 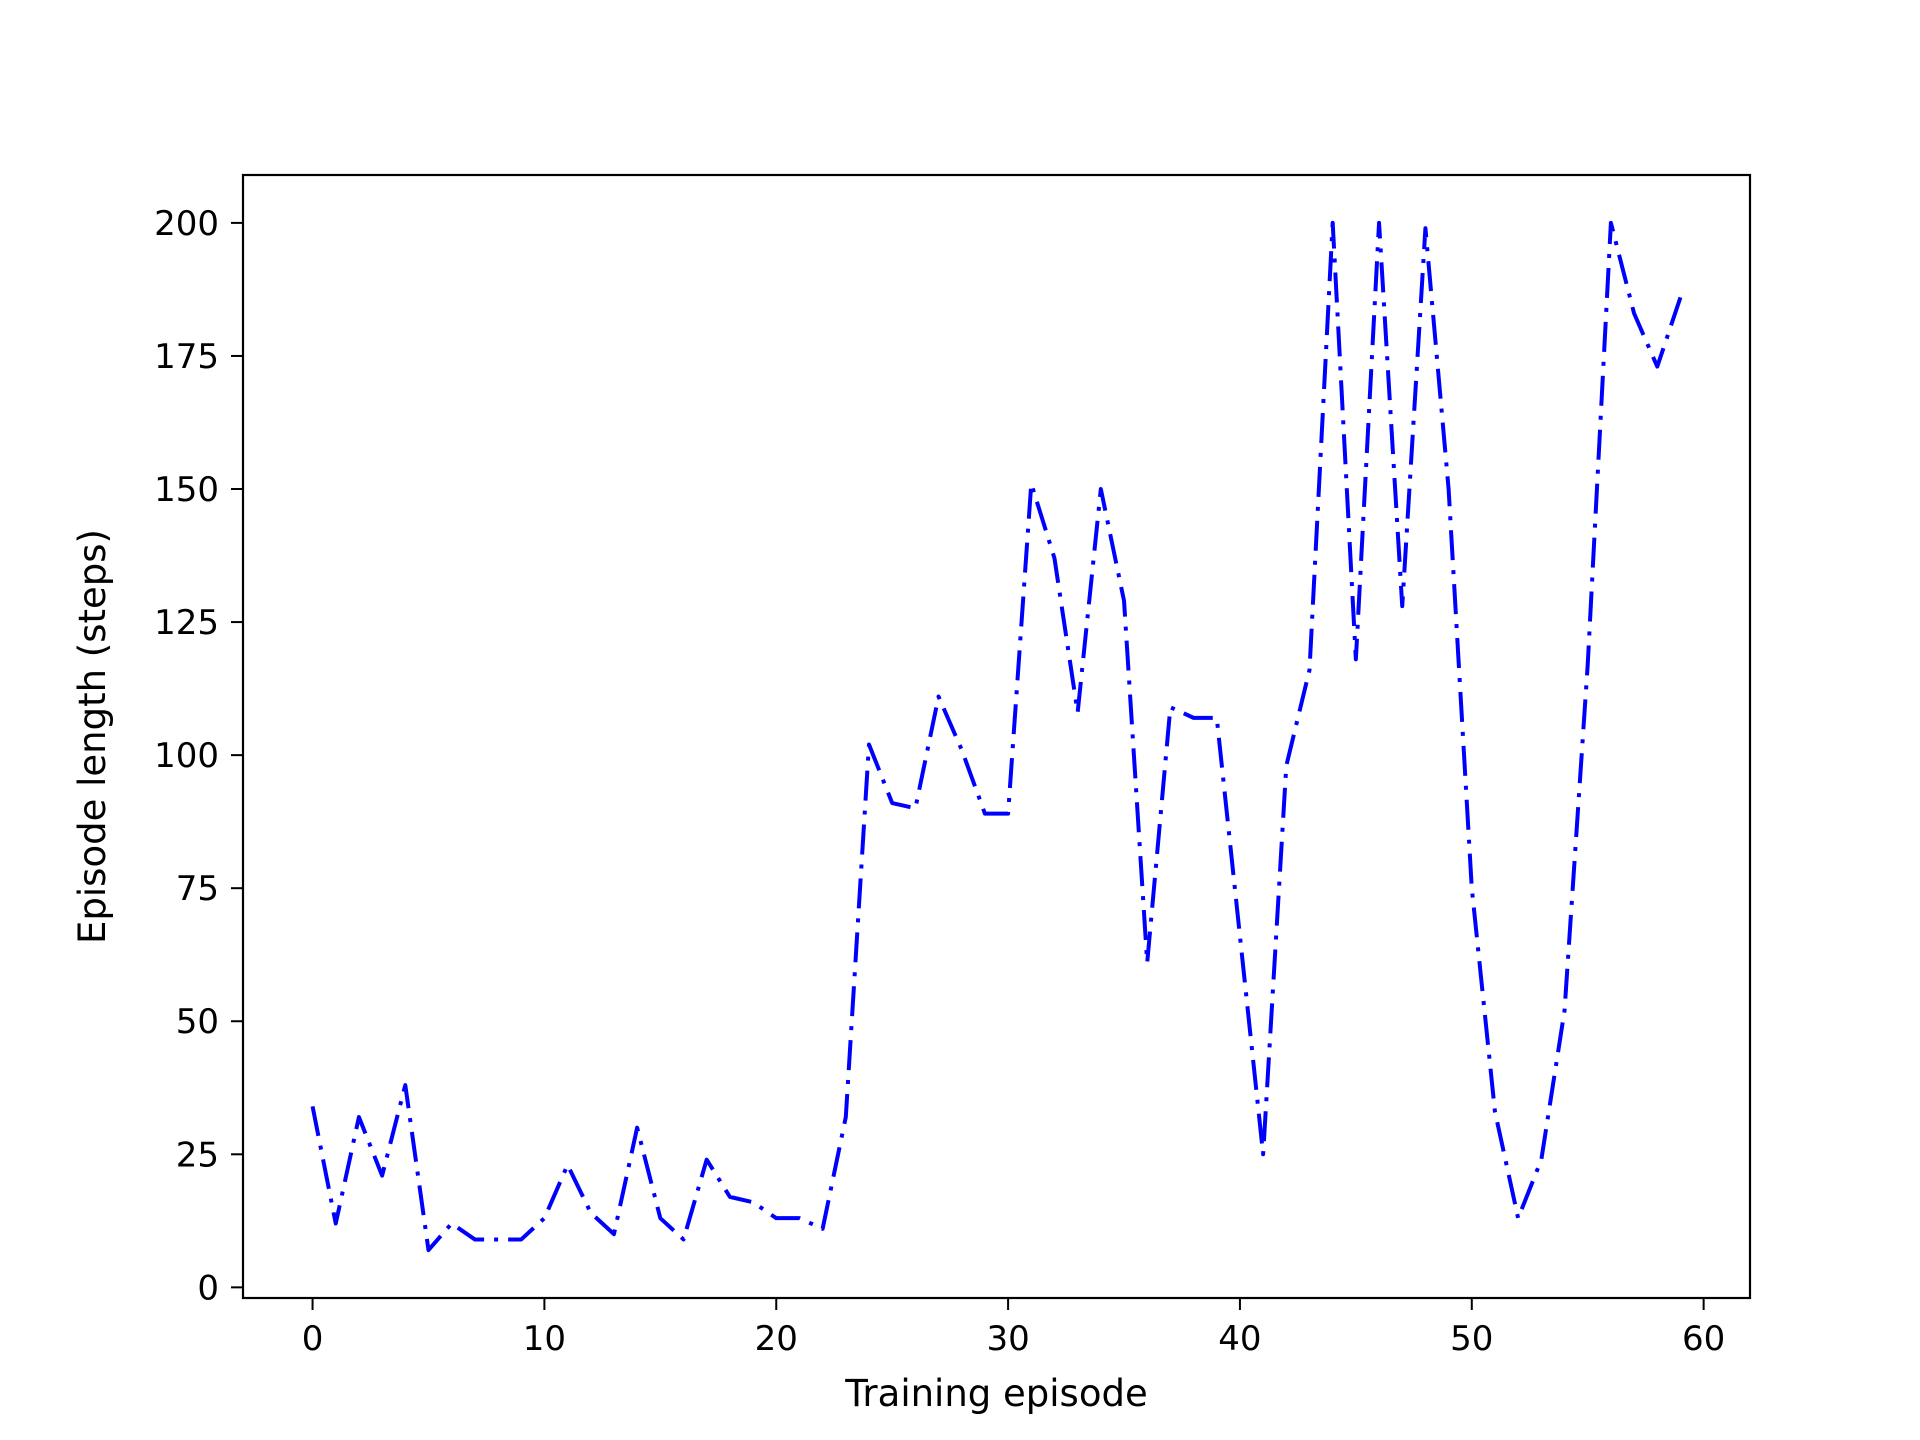 What do you see at coordinates (186, 490) in the screenshot?
I see `y-tick-label: 150` at bounding box center [186, 490].